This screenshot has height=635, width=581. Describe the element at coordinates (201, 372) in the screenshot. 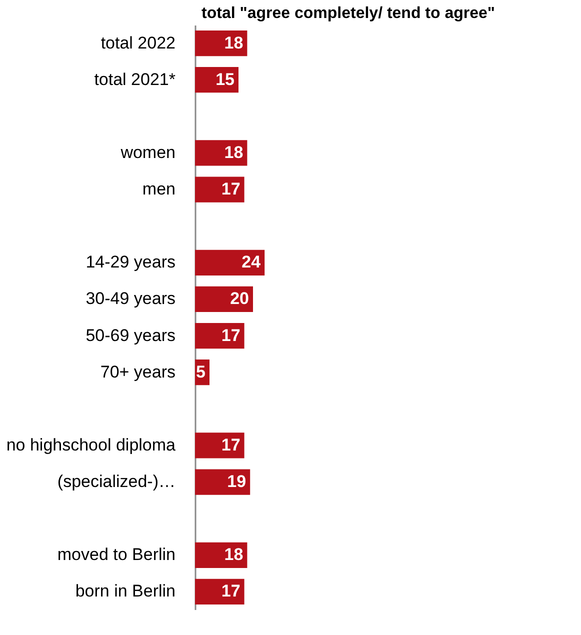

I see `data-label: 5` at that location.